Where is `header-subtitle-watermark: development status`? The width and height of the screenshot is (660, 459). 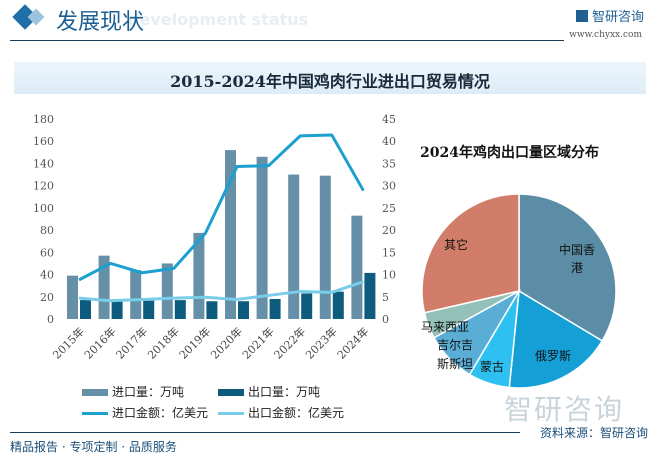
header-subtitle-watermark: development status is located at coordinates (218, 19).